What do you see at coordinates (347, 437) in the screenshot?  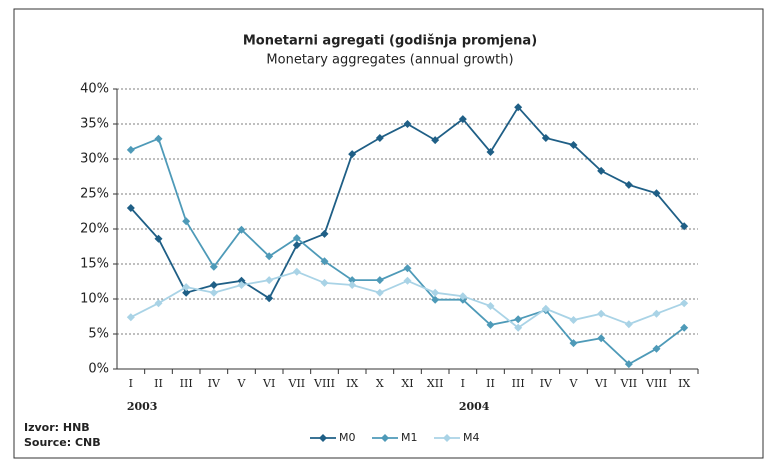 I see `legend-label: M0` at bounding box center [347, 437].